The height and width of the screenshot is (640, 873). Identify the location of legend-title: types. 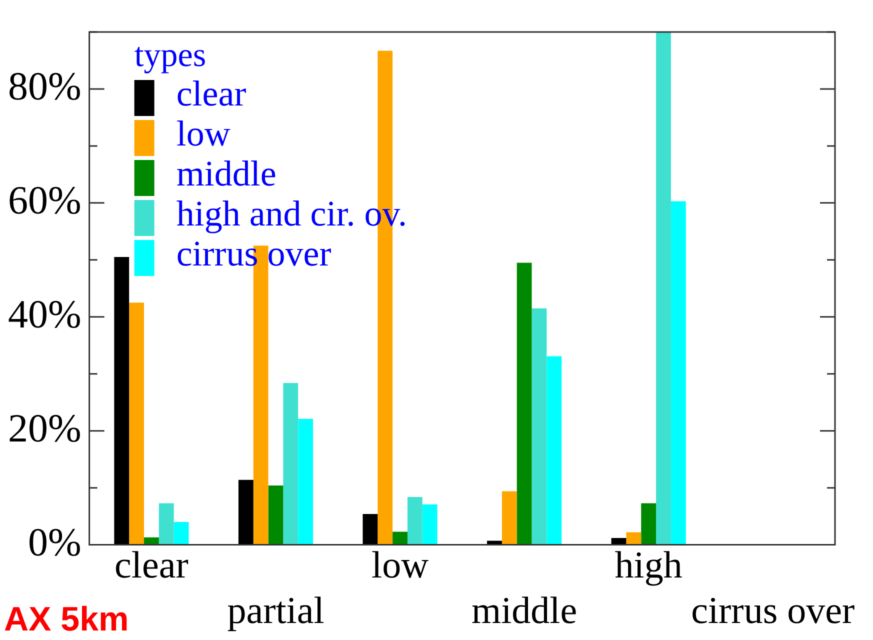
(170, 55).